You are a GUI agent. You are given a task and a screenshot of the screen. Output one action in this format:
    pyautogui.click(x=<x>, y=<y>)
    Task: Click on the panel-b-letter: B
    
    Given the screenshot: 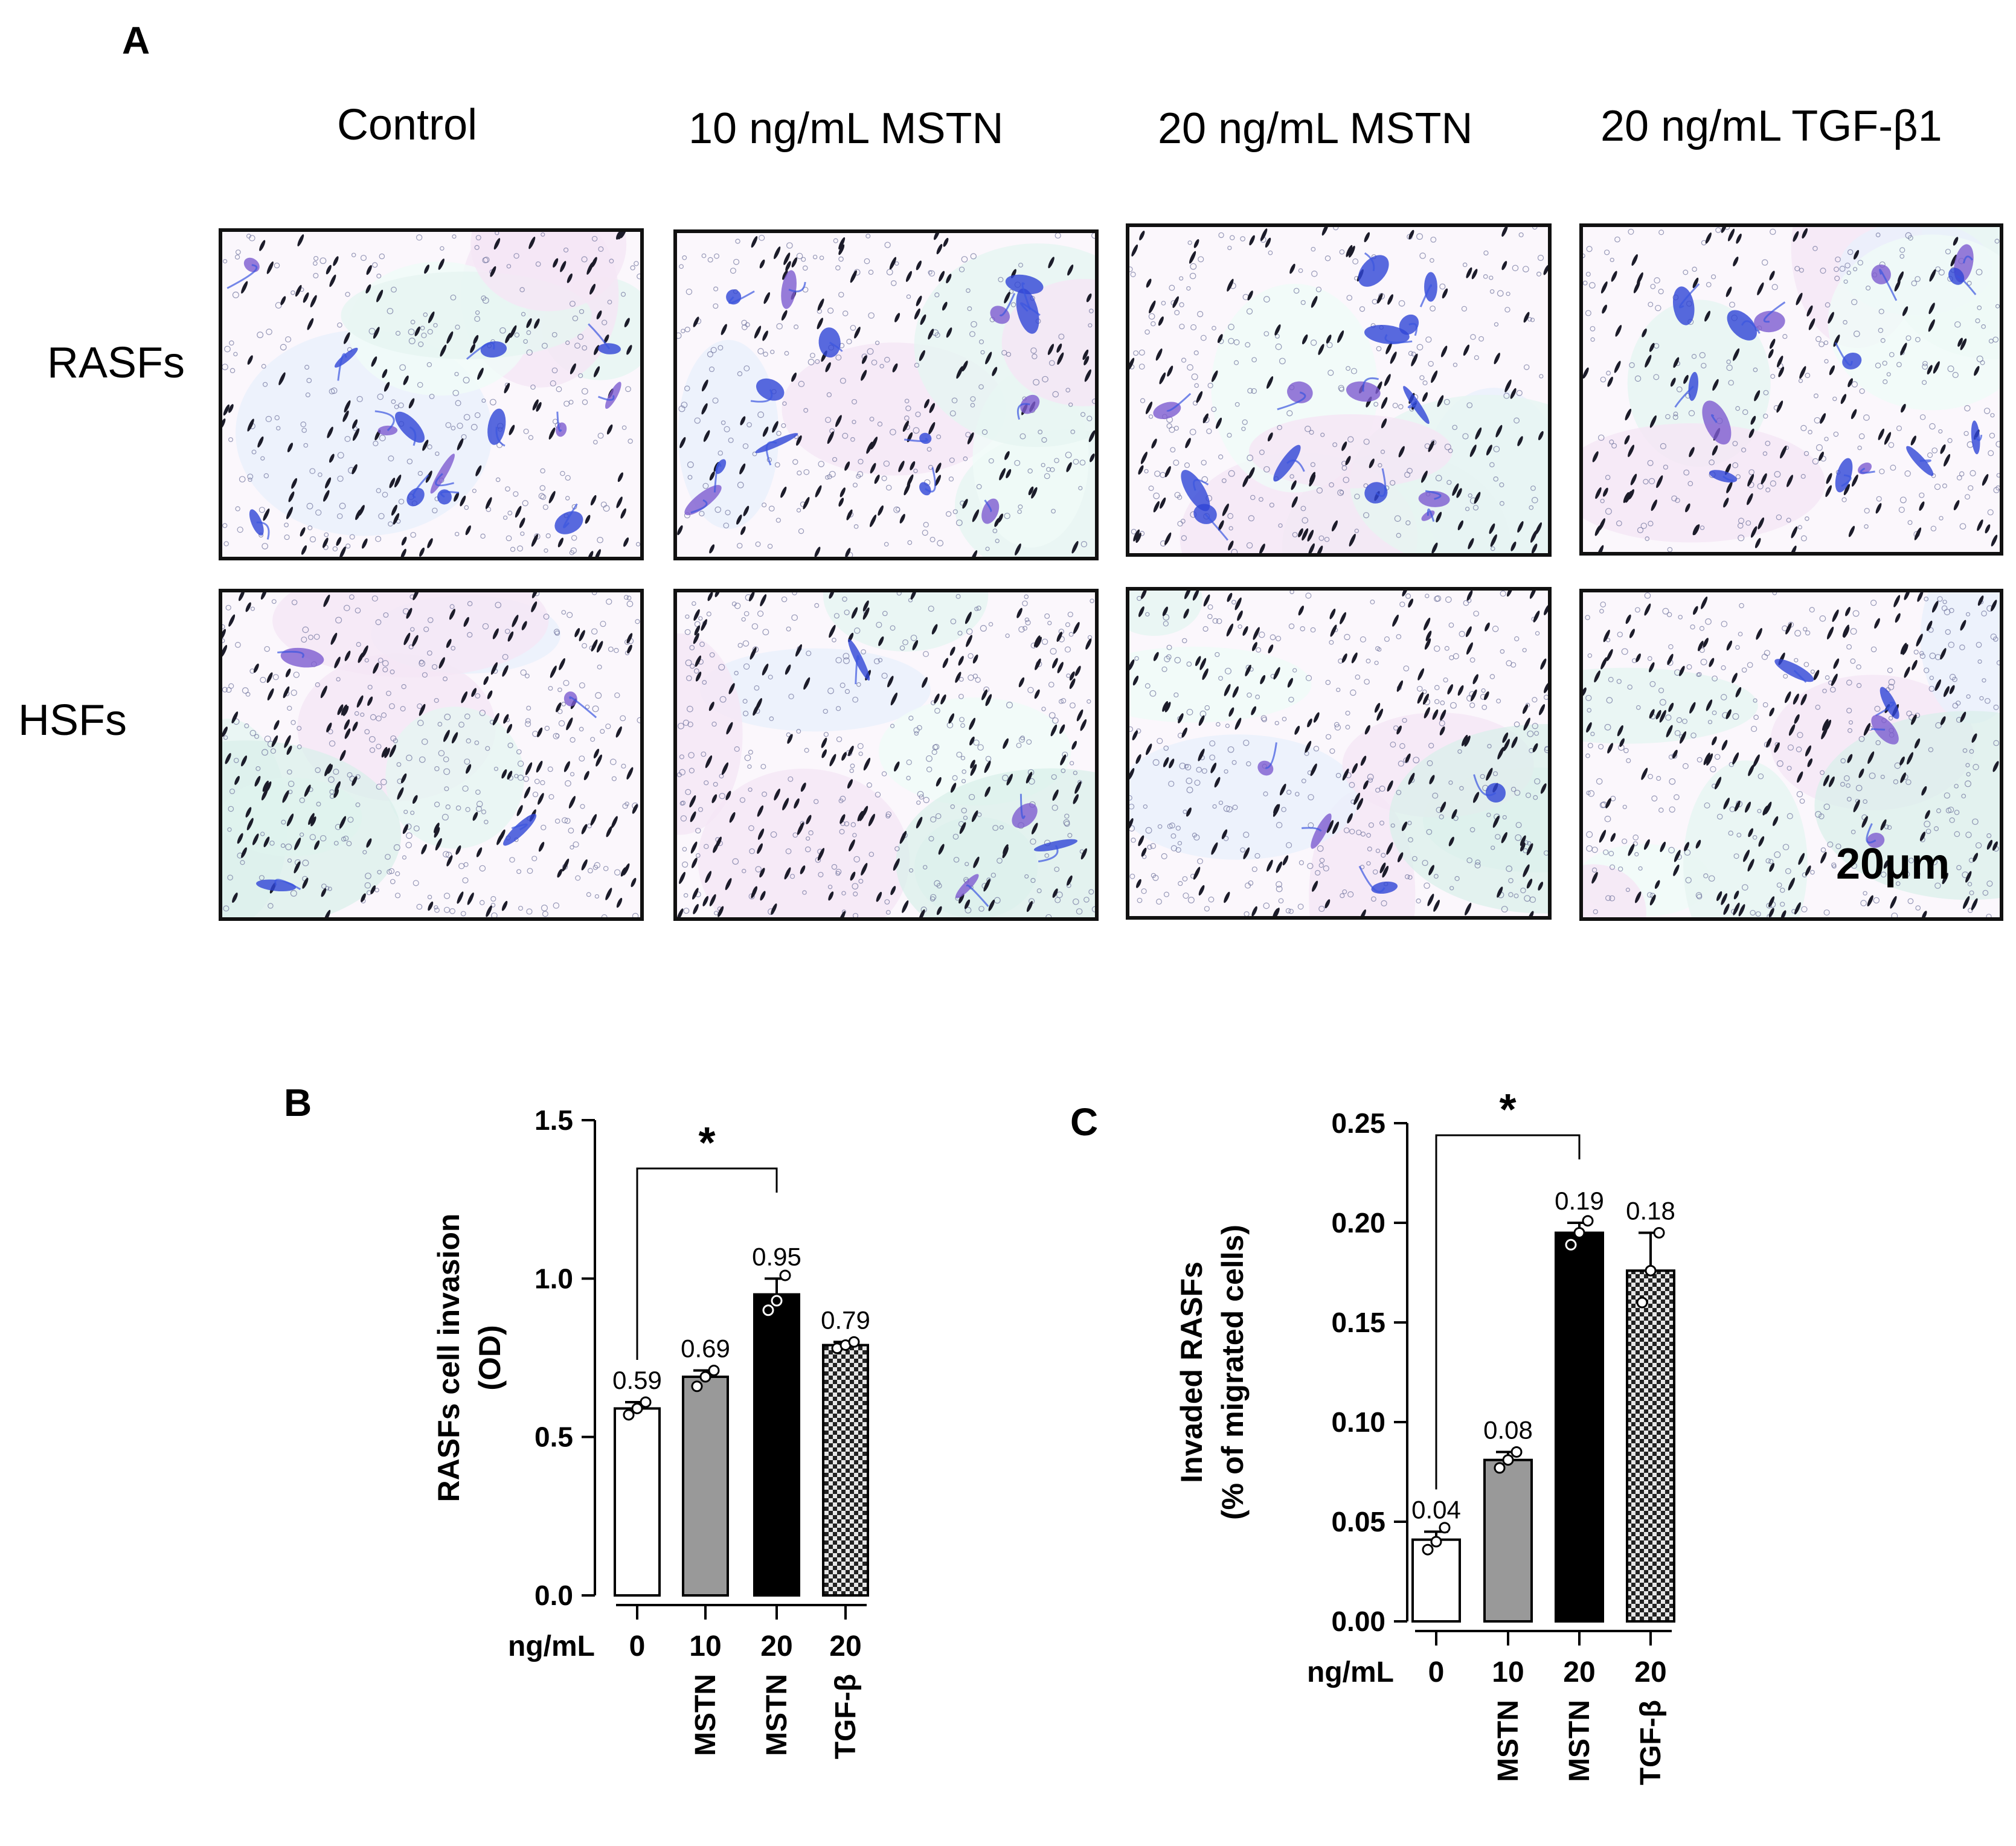 What is the action you would take?
    pyautogui.click(x=298, y=1102)
    